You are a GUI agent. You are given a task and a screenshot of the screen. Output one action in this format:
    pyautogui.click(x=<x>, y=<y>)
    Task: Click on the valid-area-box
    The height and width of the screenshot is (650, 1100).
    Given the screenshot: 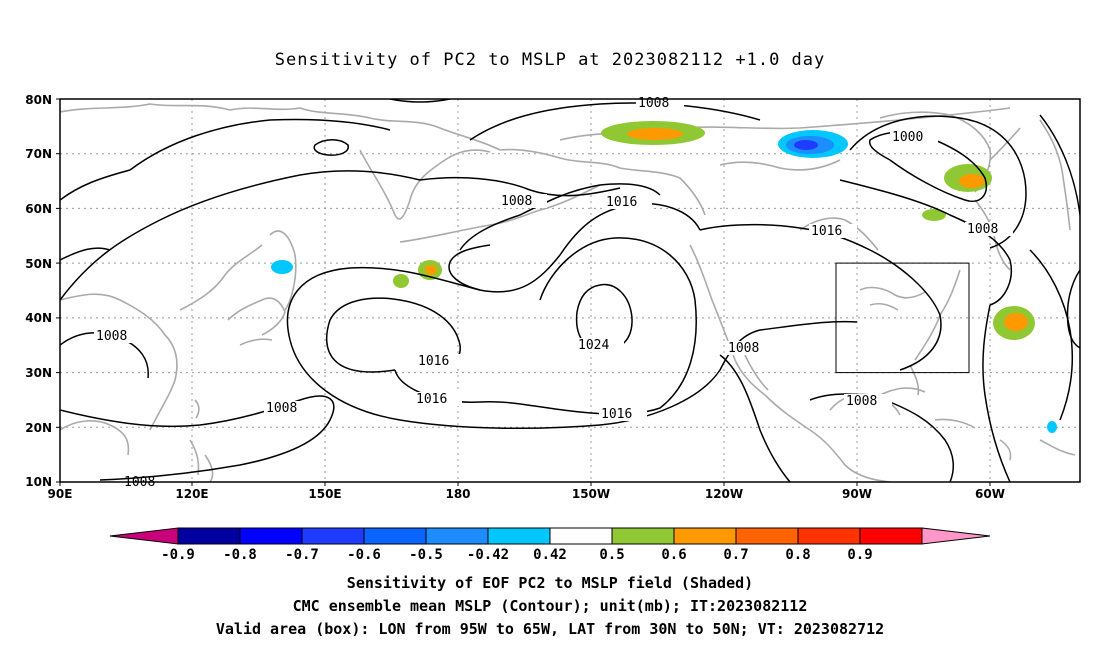 What is the action you would take?
    pyautogui.click(x=902, y=318)
    